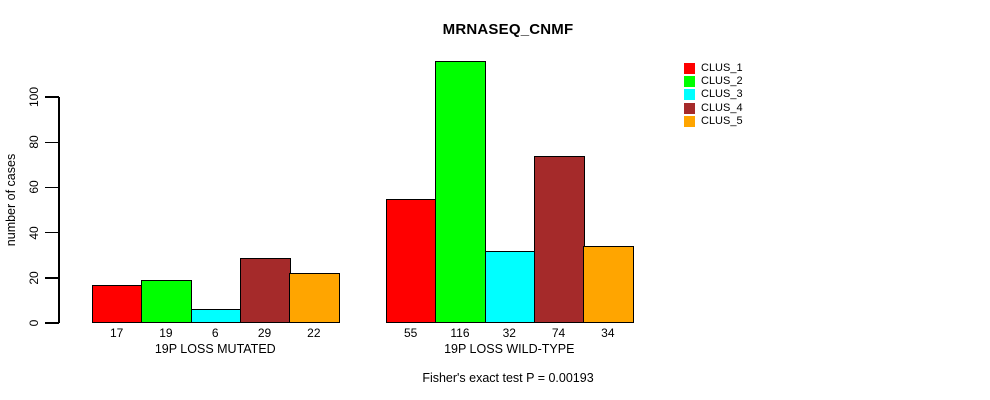 Image resolution: width=990 pixels, height=400 pixels. I want to click on y-axis-tick-label: 40, so click(34, 232).